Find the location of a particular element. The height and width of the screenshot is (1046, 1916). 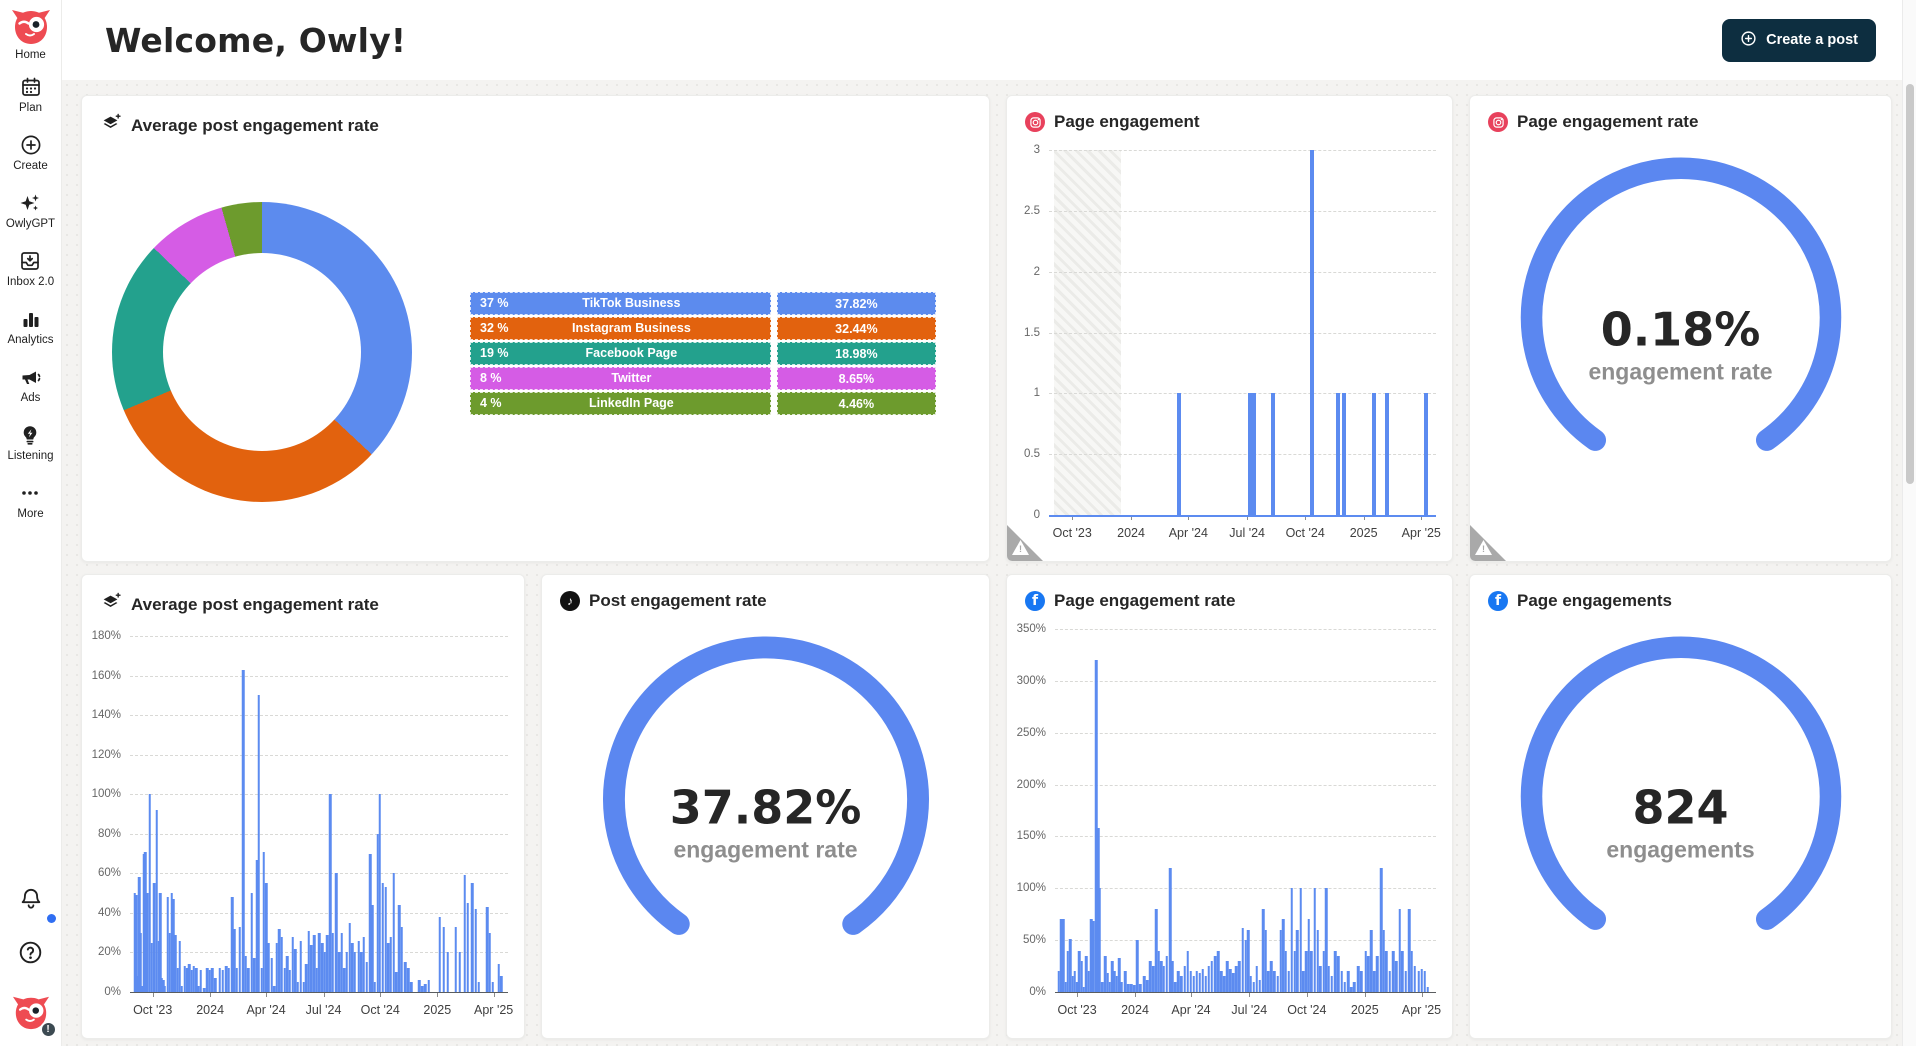

card-title: Post engagement rate is located at coordinates (678, 600).